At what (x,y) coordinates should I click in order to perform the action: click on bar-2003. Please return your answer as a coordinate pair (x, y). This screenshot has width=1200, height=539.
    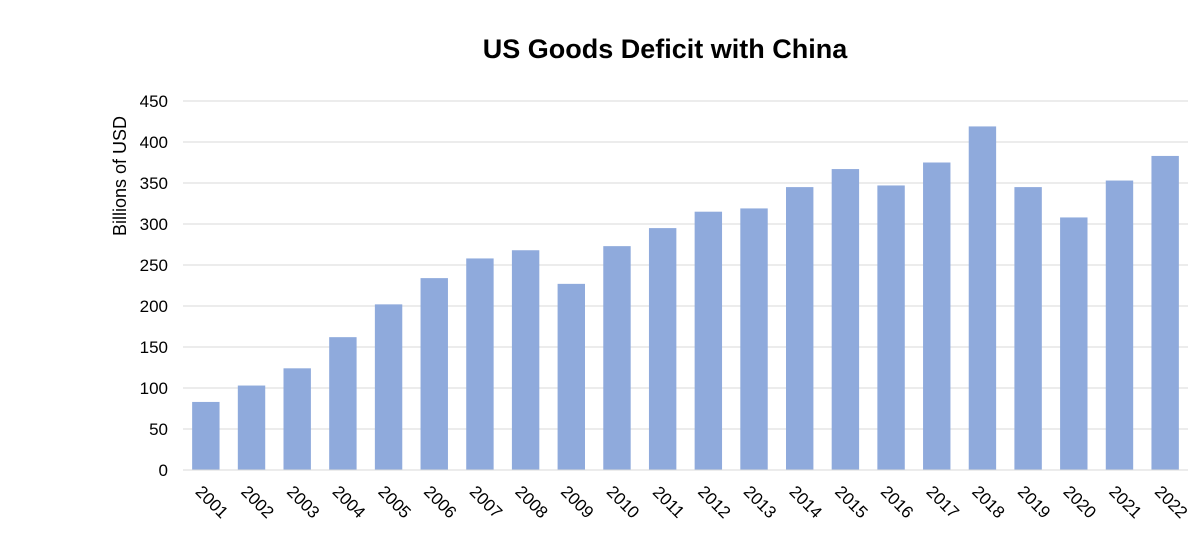
    Looking at the image, I should click on (297, 419).